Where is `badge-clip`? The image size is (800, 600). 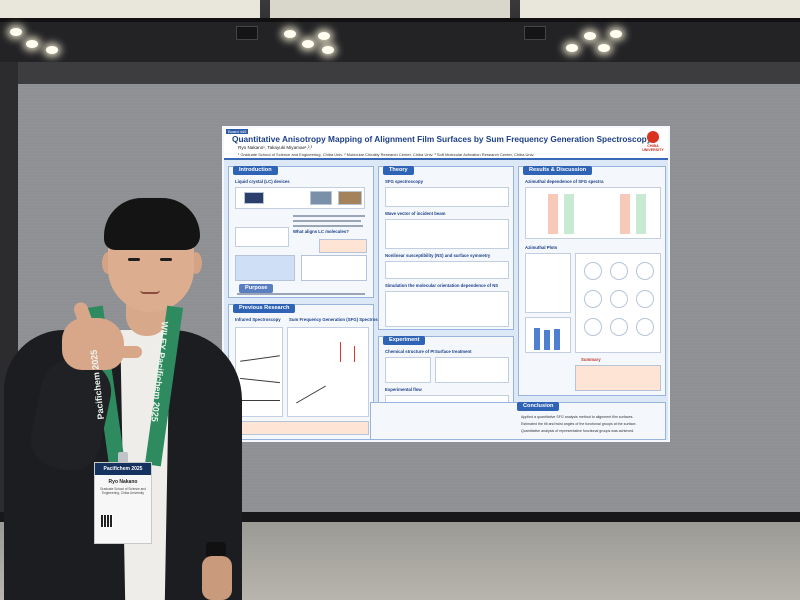
badge-clip is located at coordinates (123, 459).